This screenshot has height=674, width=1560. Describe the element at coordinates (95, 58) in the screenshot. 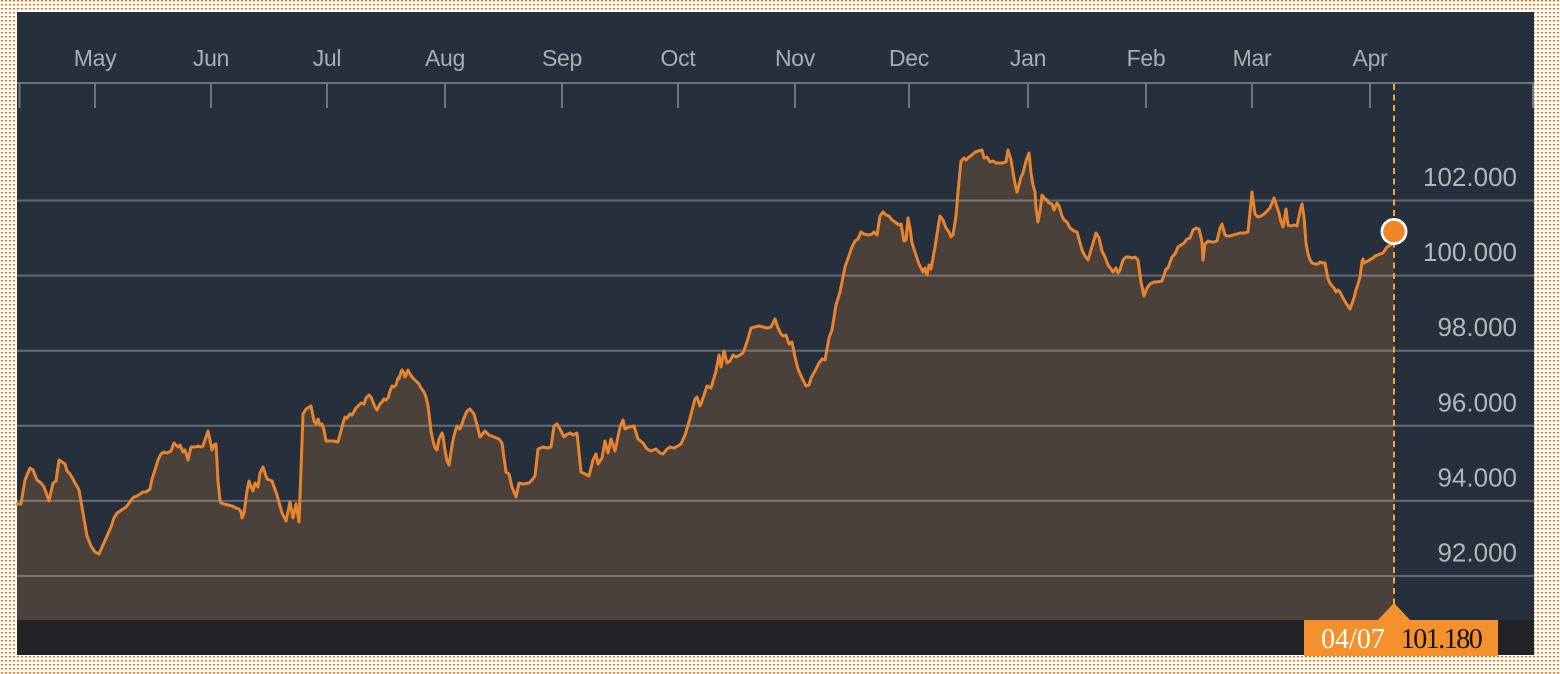

I see `svg-text: May` at that location.